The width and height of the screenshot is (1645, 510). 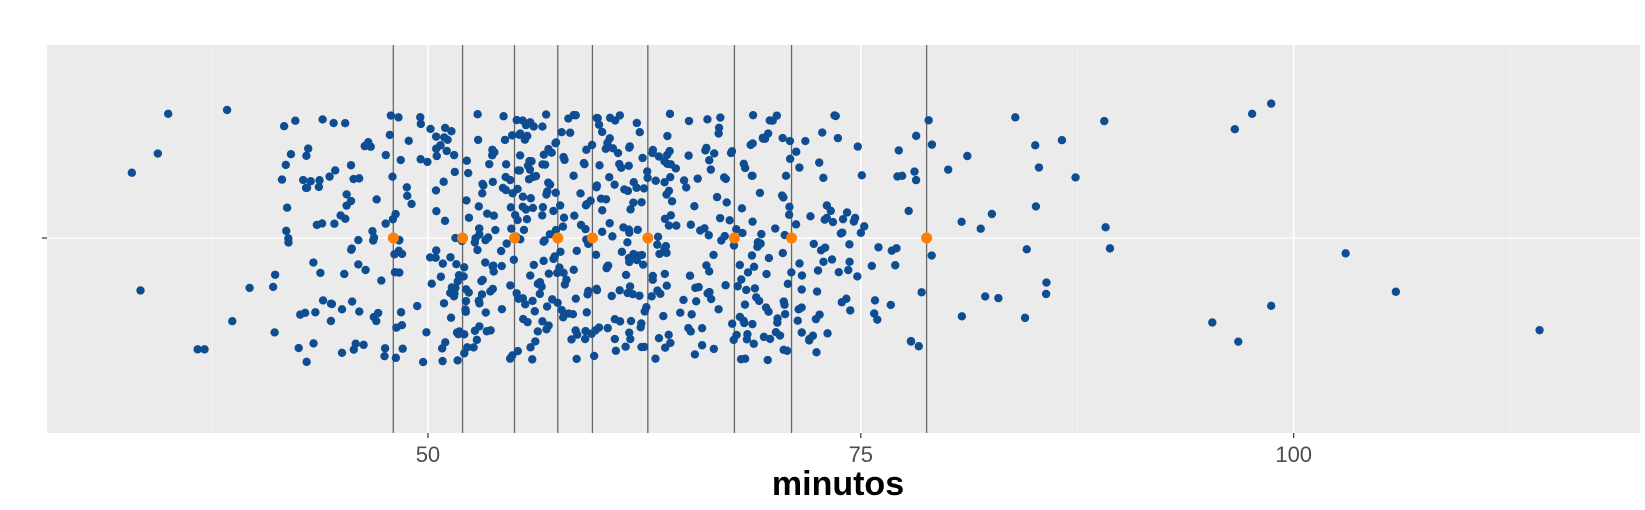 What do you see at coordinates (1293, 454) in the screenshot?
I see `x-tick-label: 100` at bounding box center [1293, 454].